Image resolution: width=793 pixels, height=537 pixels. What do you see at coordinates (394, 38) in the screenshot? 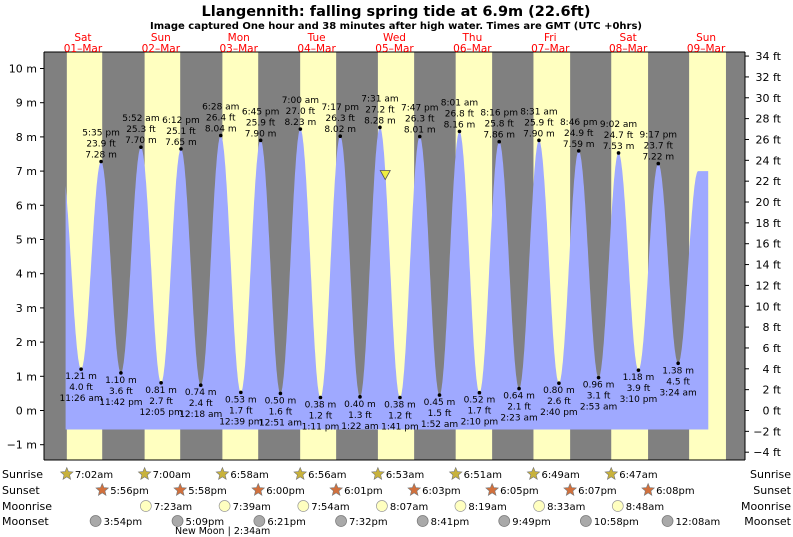
I see `day-name: Wed` at bounding box center [394, 38].